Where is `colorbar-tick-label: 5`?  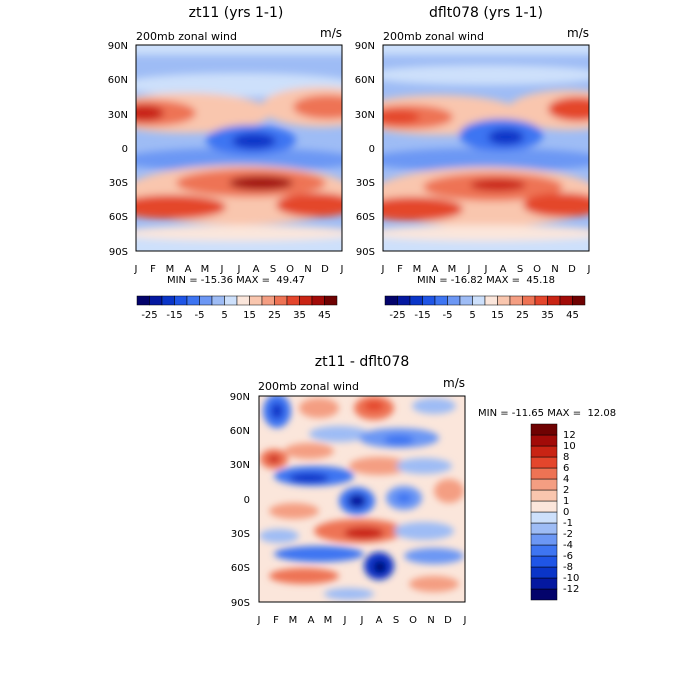
colorbar-tick-label: 5 is located at coordinates (472, 315).